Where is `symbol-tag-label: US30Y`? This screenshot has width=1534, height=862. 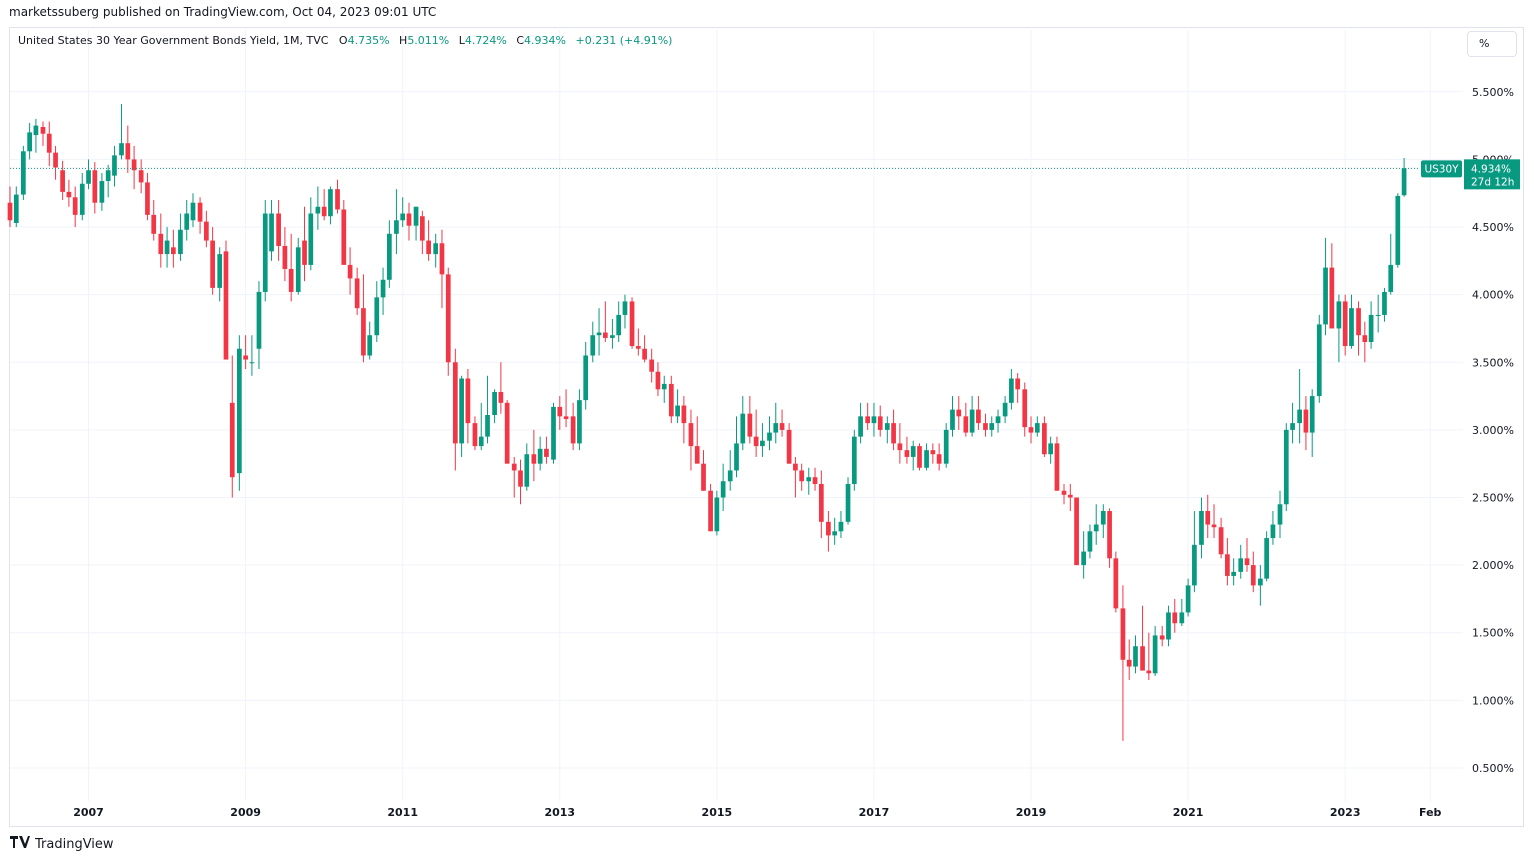 symbol-tag-label: US30Y is located at coordinates (1441, 169).